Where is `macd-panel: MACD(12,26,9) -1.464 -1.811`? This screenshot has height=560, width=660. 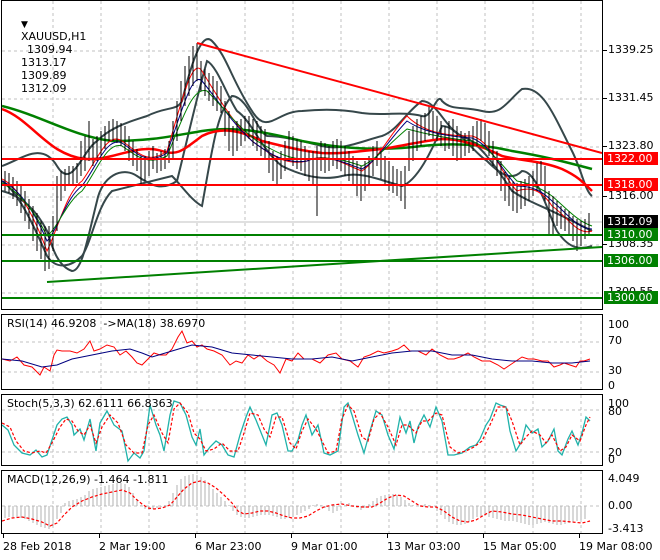 macd-panel: MACD(12,26,9) -1.464 -1.811 is located at coordinates (302, 502).